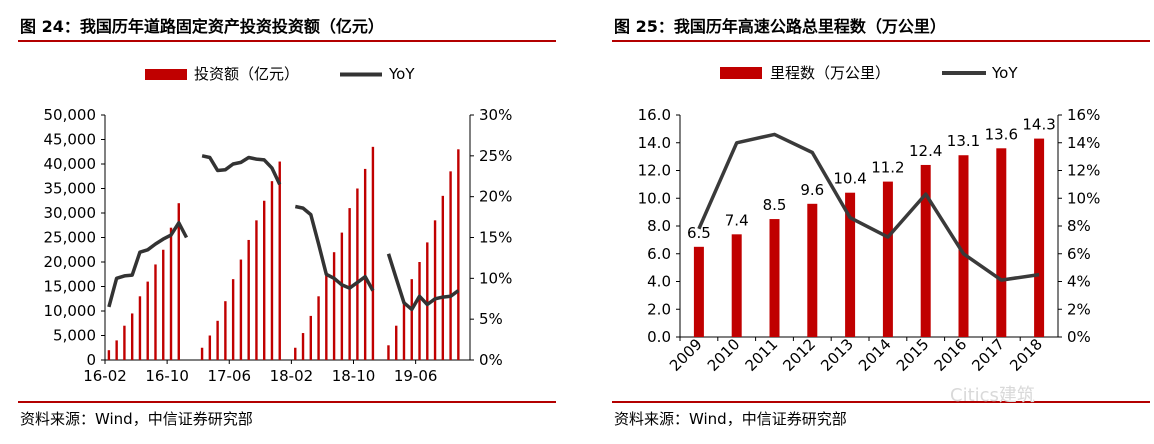 The width and height of the screenshot is (1154, 444). I want to click on x-tick-label: 2016, so click(951, 355).